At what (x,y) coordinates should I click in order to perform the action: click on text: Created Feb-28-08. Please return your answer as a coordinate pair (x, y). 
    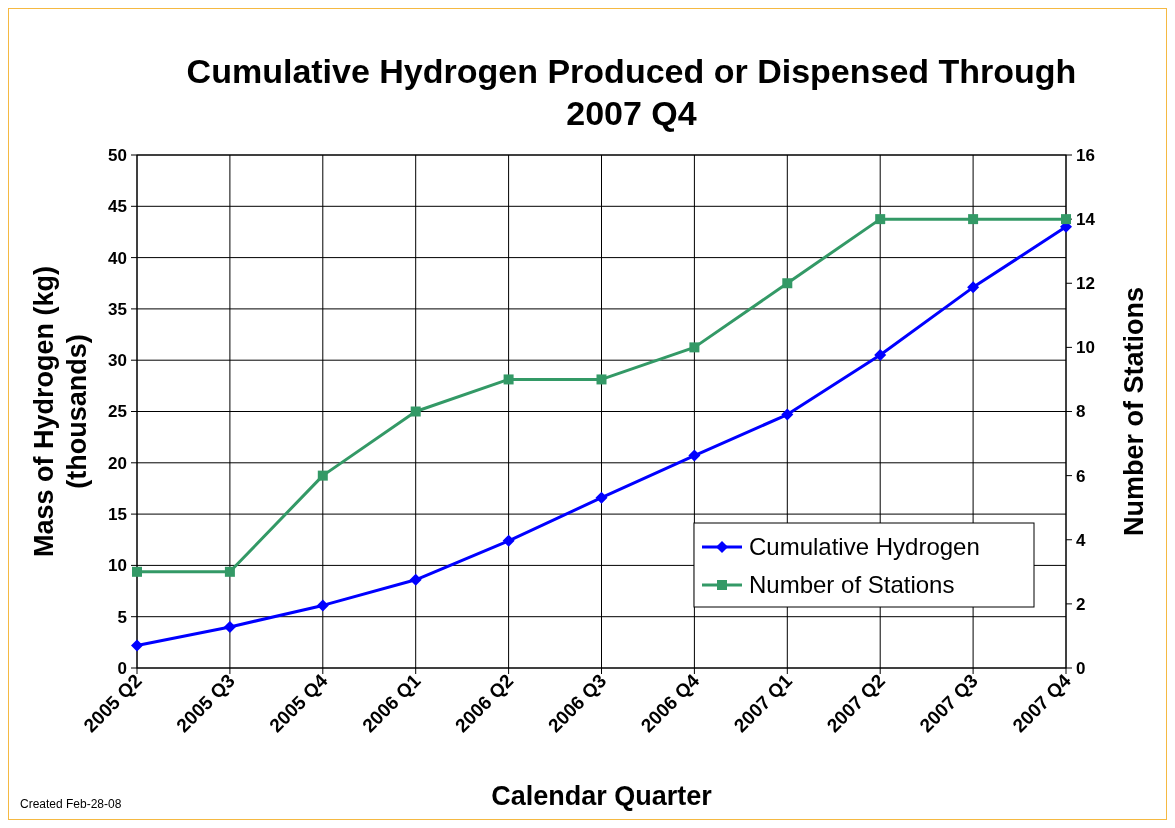
    Looking at the image, I should click on (71, 804).